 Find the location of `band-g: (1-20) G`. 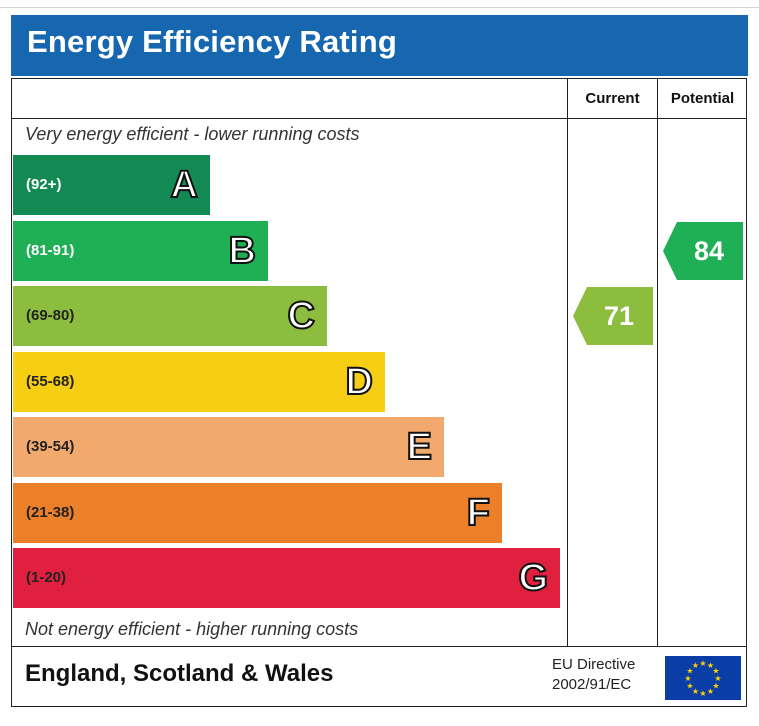

band-g: (1-20) G is located at coordinates (286, 578).